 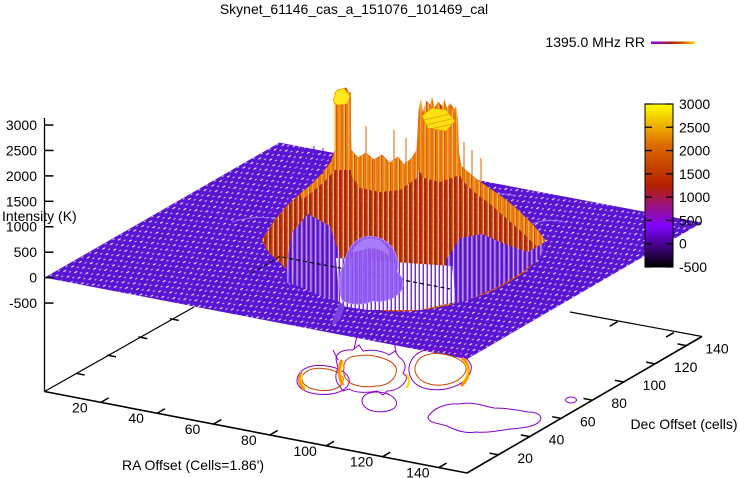 I want to click on z-tick-label: 2000, so click(x=21, y=176).